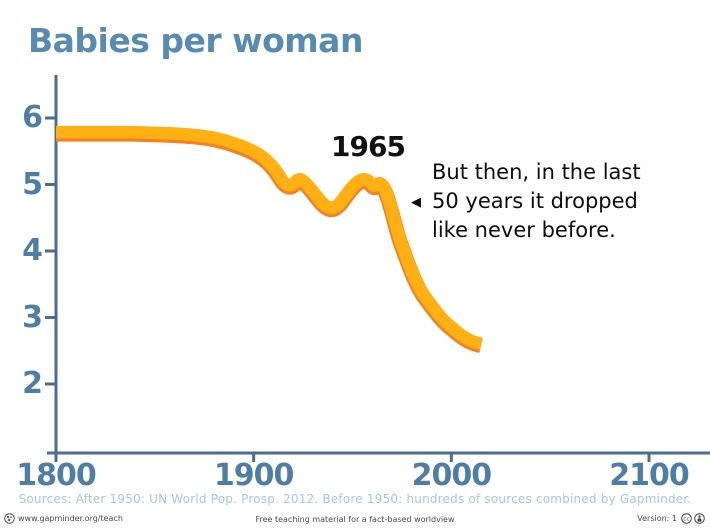  What do you see at coordinates (32, 317) in the screenshot?
I see `y-tick-label: 3` at bounding box center [32, 317].